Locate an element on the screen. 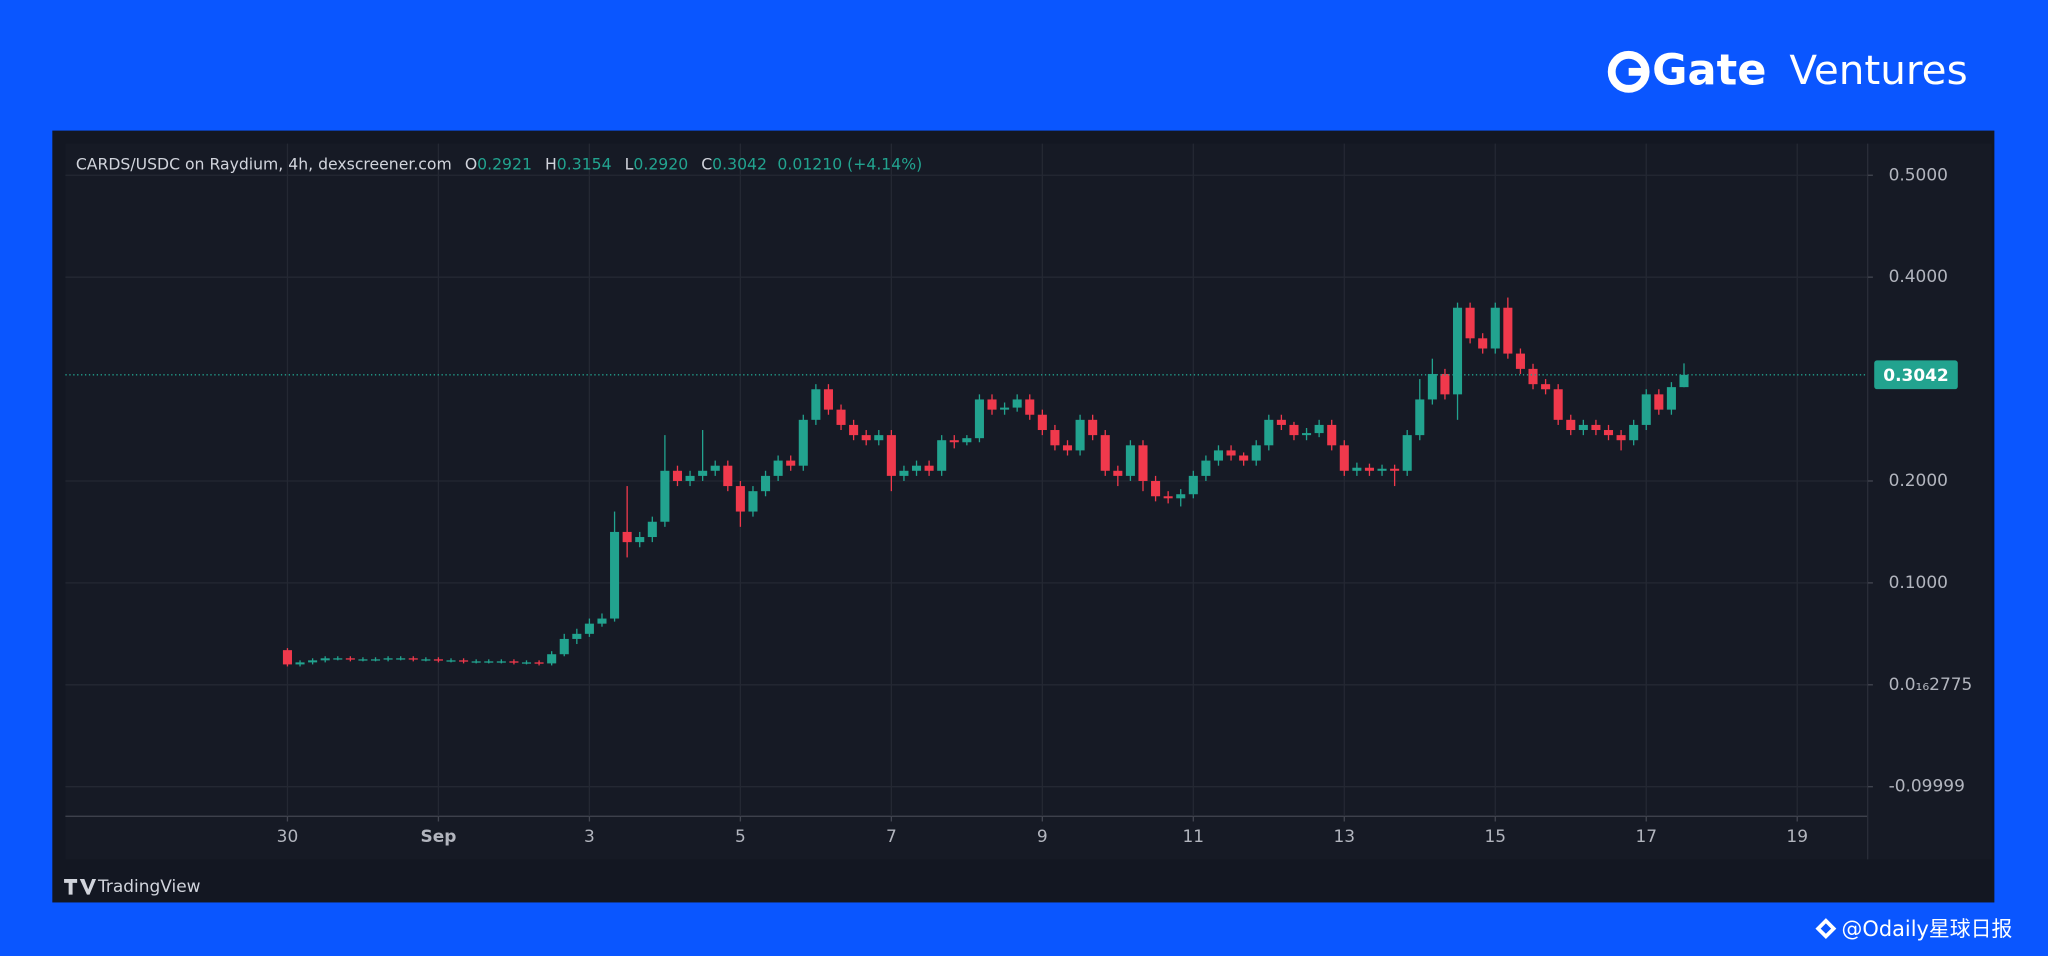 This screenshot has width=2048, height=956. x-tick-label: 30 is located at coordinates (288, 837).